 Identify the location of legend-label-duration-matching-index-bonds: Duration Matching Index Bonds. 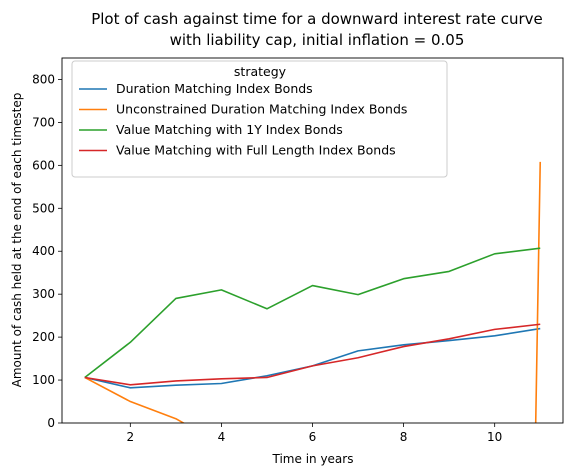
(214, 88).